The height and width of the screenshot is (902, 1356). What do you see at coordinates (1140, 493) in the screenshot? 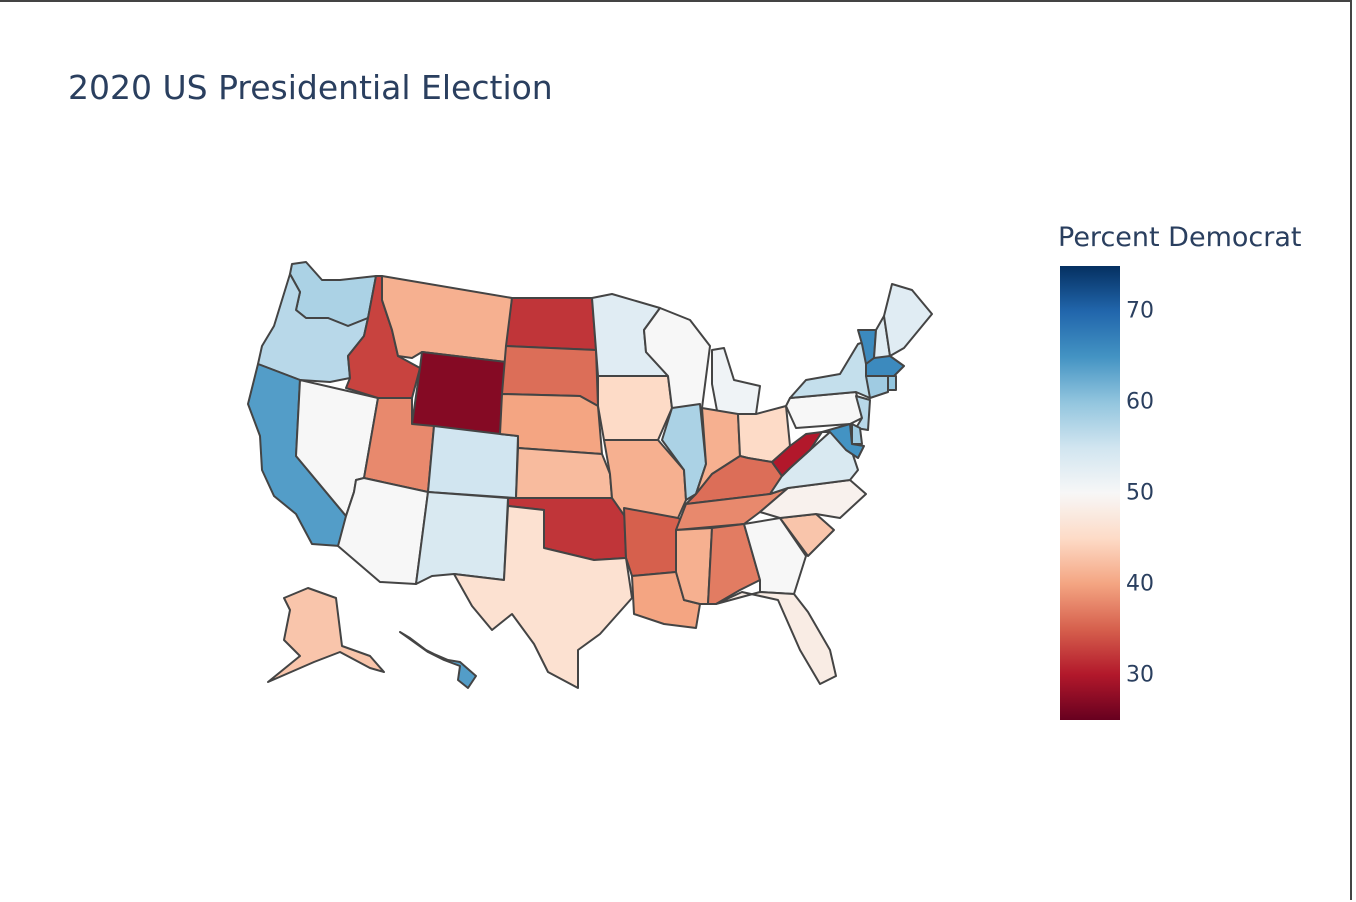
I see `colorbar-tick-label: 50` at bounding box center [1140, 493].